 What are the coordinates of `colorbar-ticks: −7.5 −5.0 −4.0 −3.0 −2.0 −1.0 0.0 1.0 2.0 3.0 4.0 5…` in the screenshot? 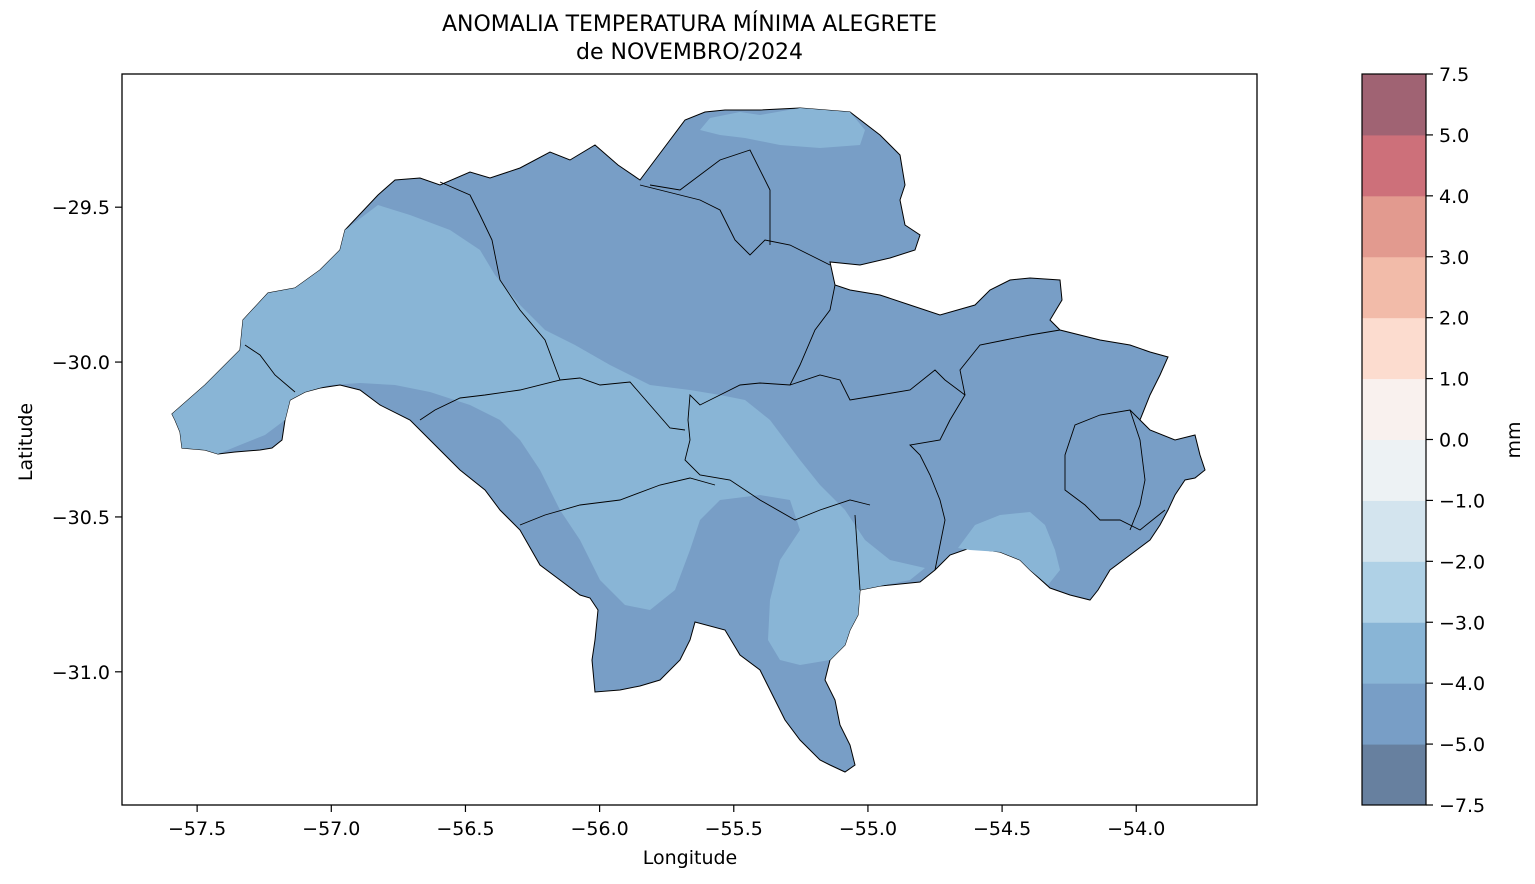 It's located at (1455, 440).